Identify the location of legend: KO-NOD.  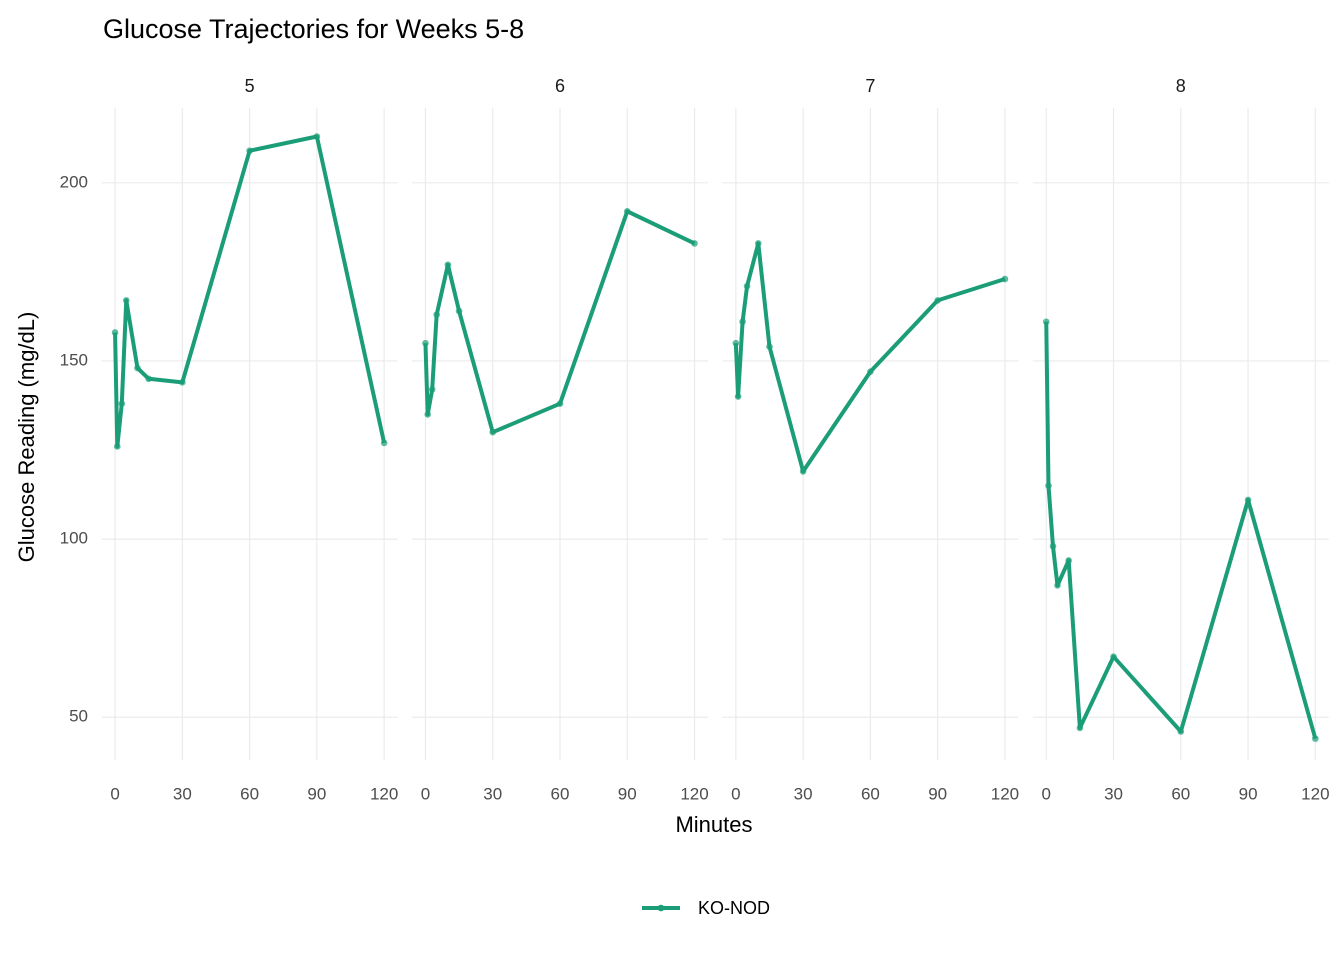
(706, 908).